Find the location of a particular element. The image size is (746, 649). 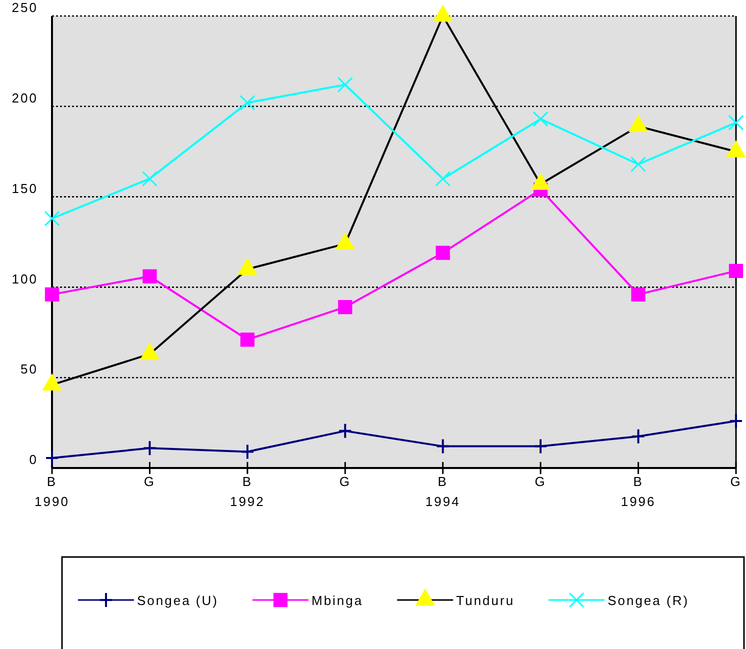

y-tick-label: 150 is located at coordinates (25, 188).